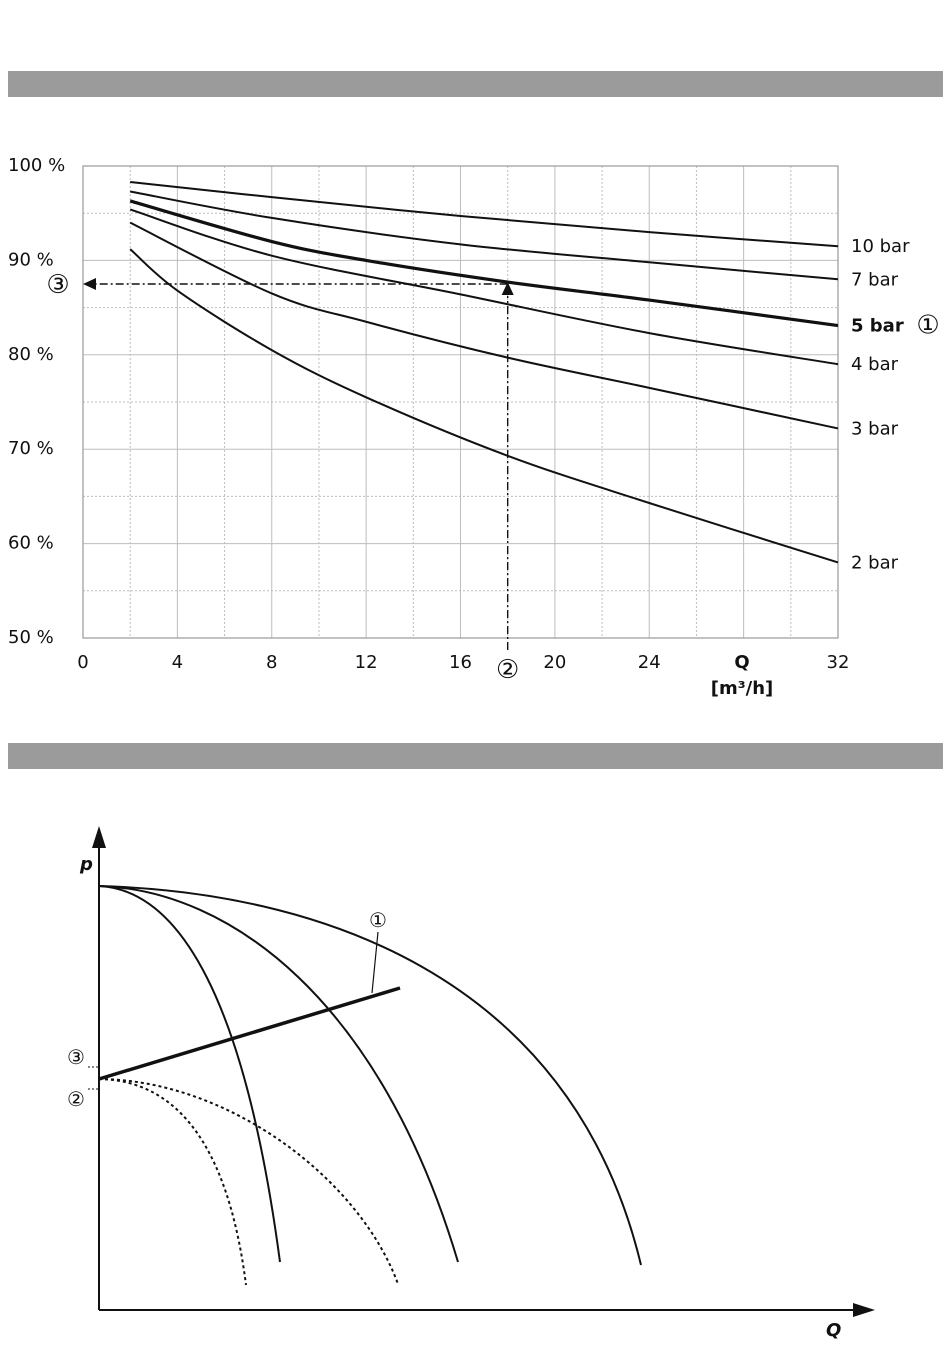  I want to click on series-line-3-bar, so click(484, 325).